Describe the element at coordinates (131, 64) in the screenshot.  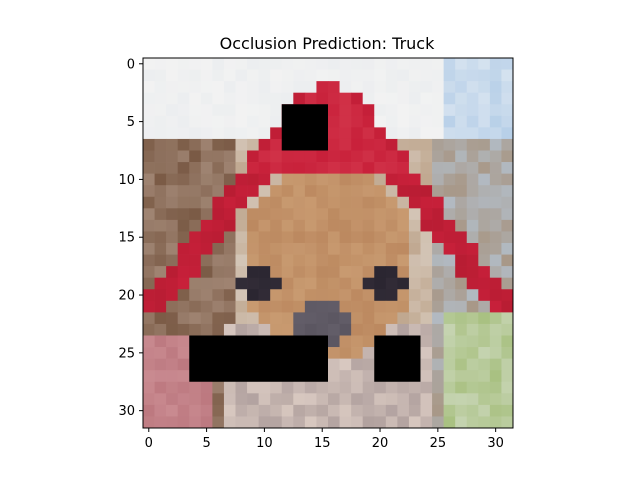
I see `y-tick-label: 0` at that location.